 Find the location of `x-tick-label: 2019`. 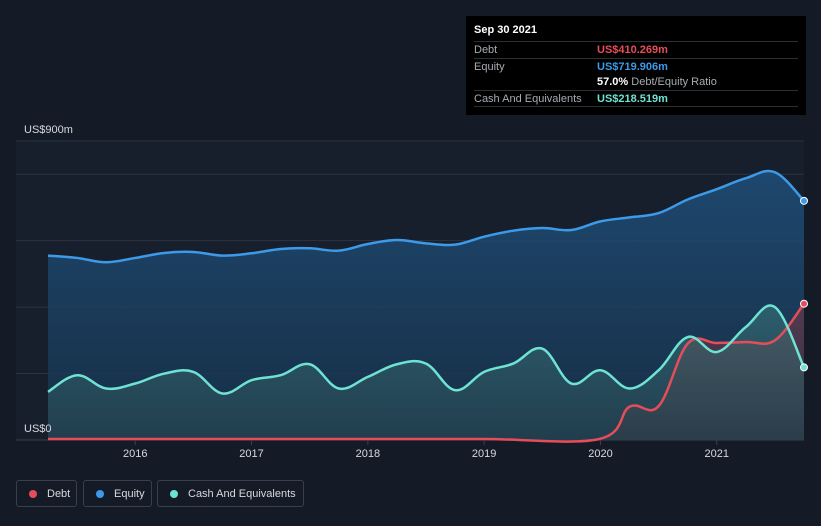

x-tick-label: 2019 is located at coordinates (484, 454).